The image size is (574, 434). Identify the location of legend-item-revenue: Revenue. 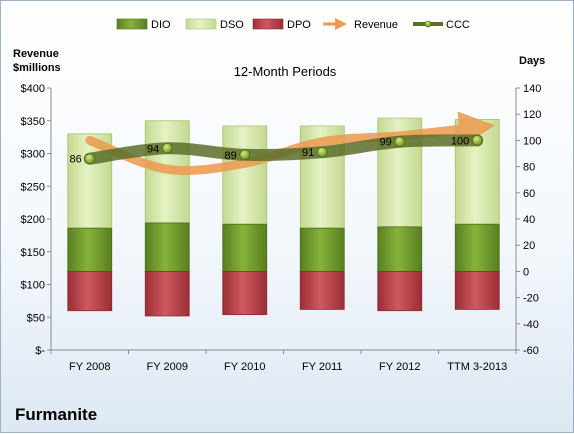
(360, 24).